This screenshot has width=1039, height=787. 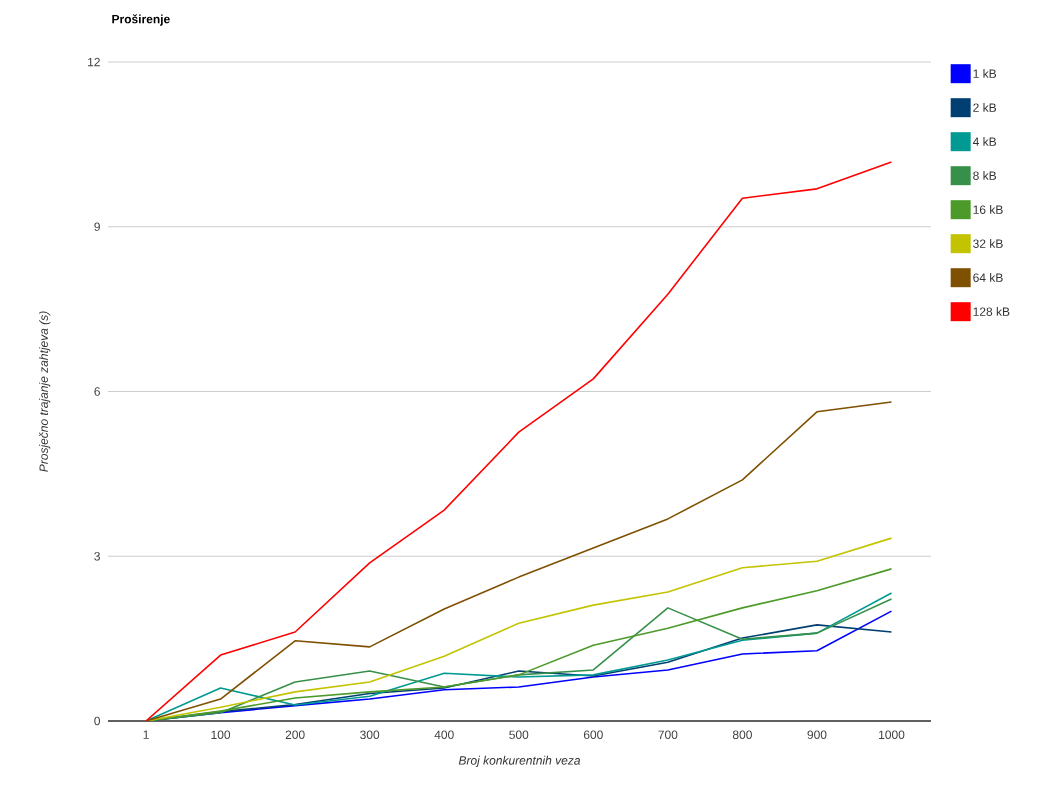 I want to click on legend-label: 8 kB, so click(x=985, y=175).